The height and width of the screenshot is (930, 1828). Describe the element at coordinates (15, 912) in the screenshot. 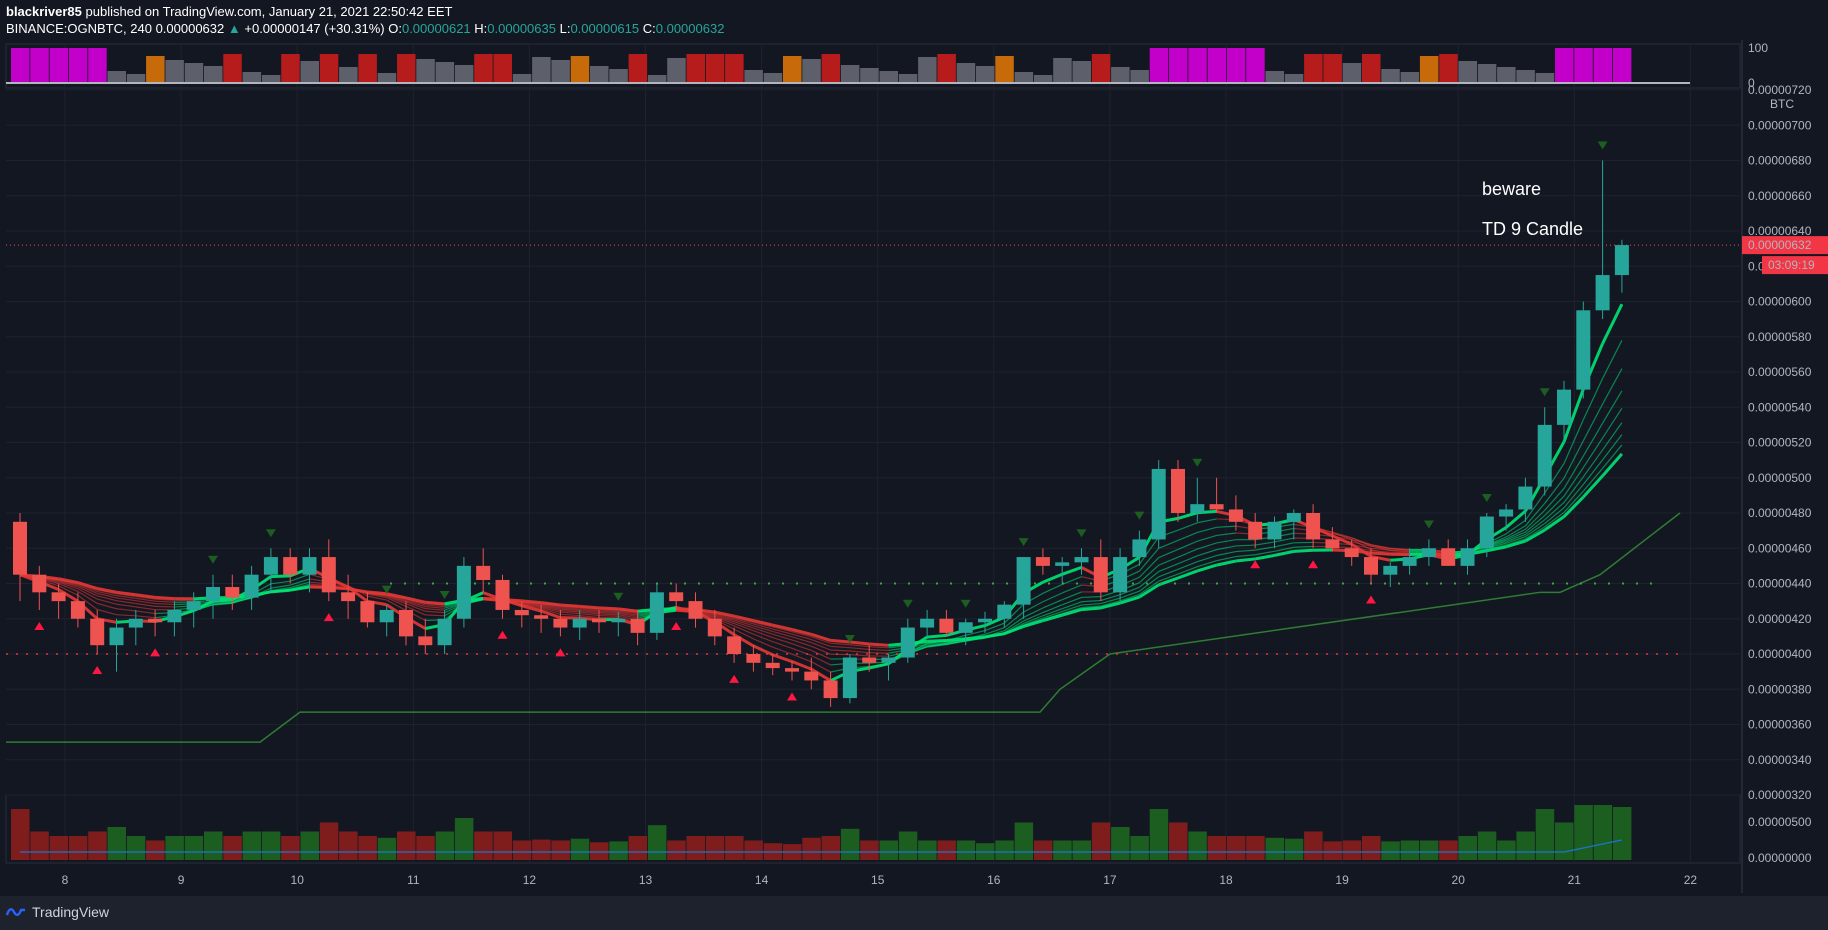

I see `tradingview-logo-icon` at that location.